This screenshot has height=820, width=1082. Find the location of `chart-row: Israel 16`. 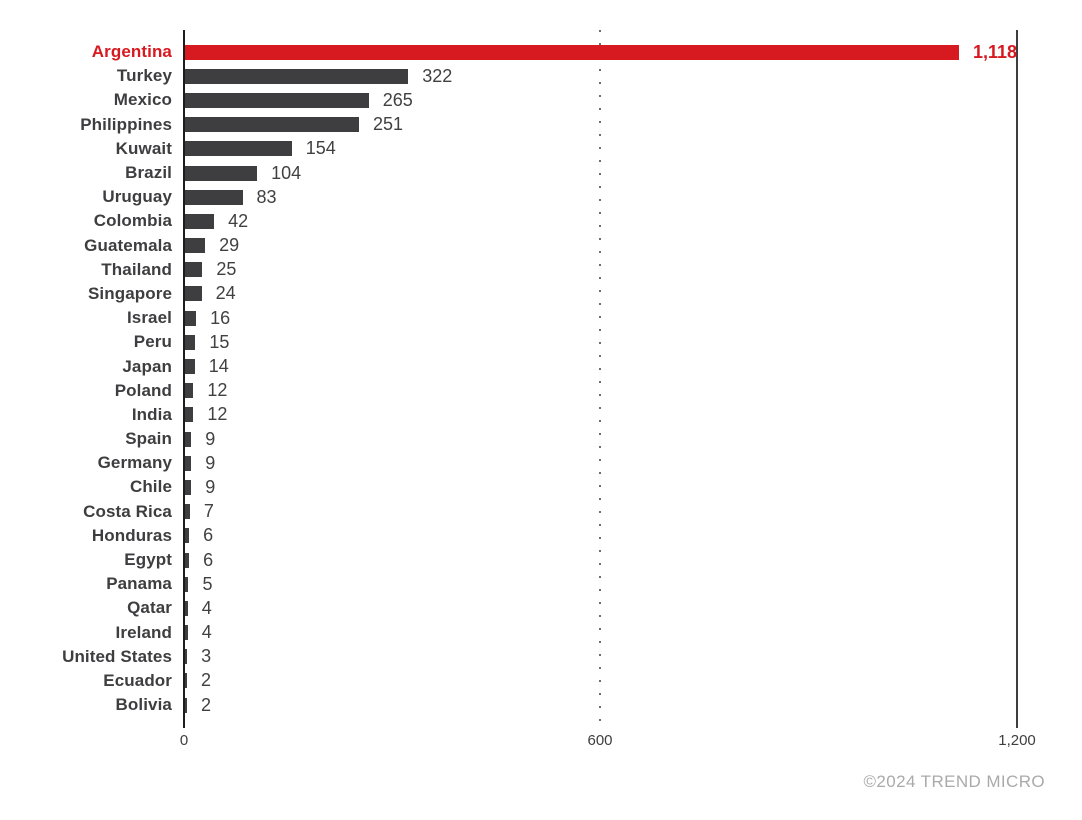

chart-row: Israel 16 is located at coordinates (541, 318).